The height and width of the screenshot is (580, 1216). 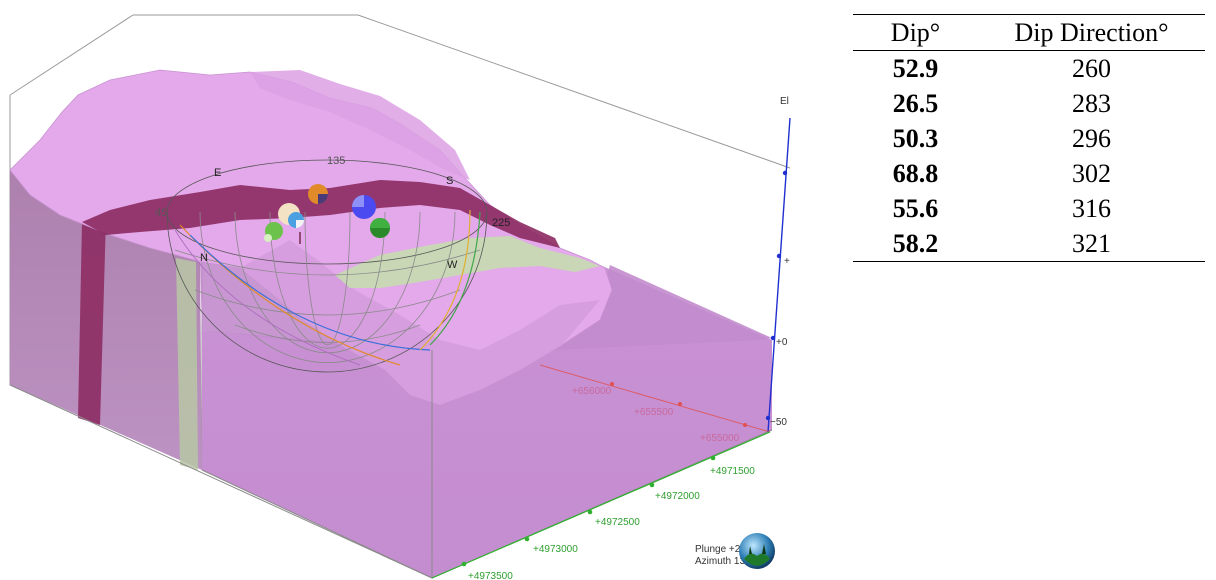 I want to click on northing-tick-label: +4971500, so click(x=732, y=471).